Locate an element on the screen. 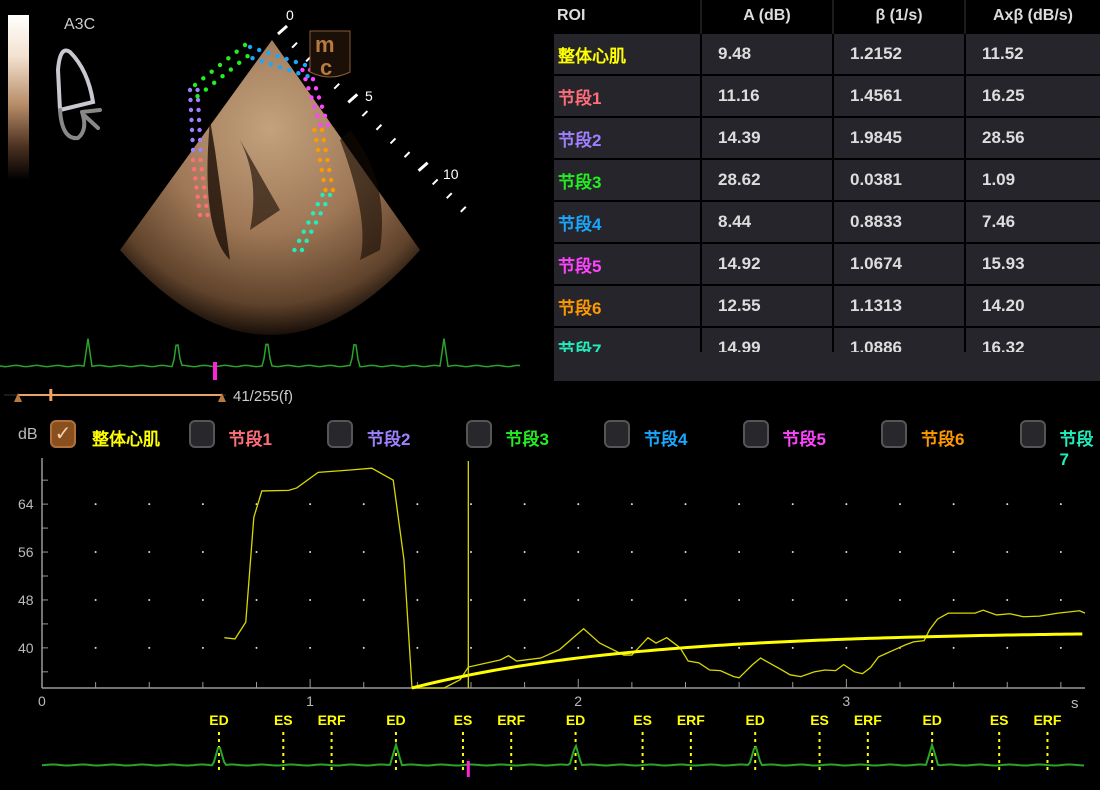 Image resolution: width=1100 pixels, height=790 pixels. legend-label: 节段2 is located at coordinates (389, 439).